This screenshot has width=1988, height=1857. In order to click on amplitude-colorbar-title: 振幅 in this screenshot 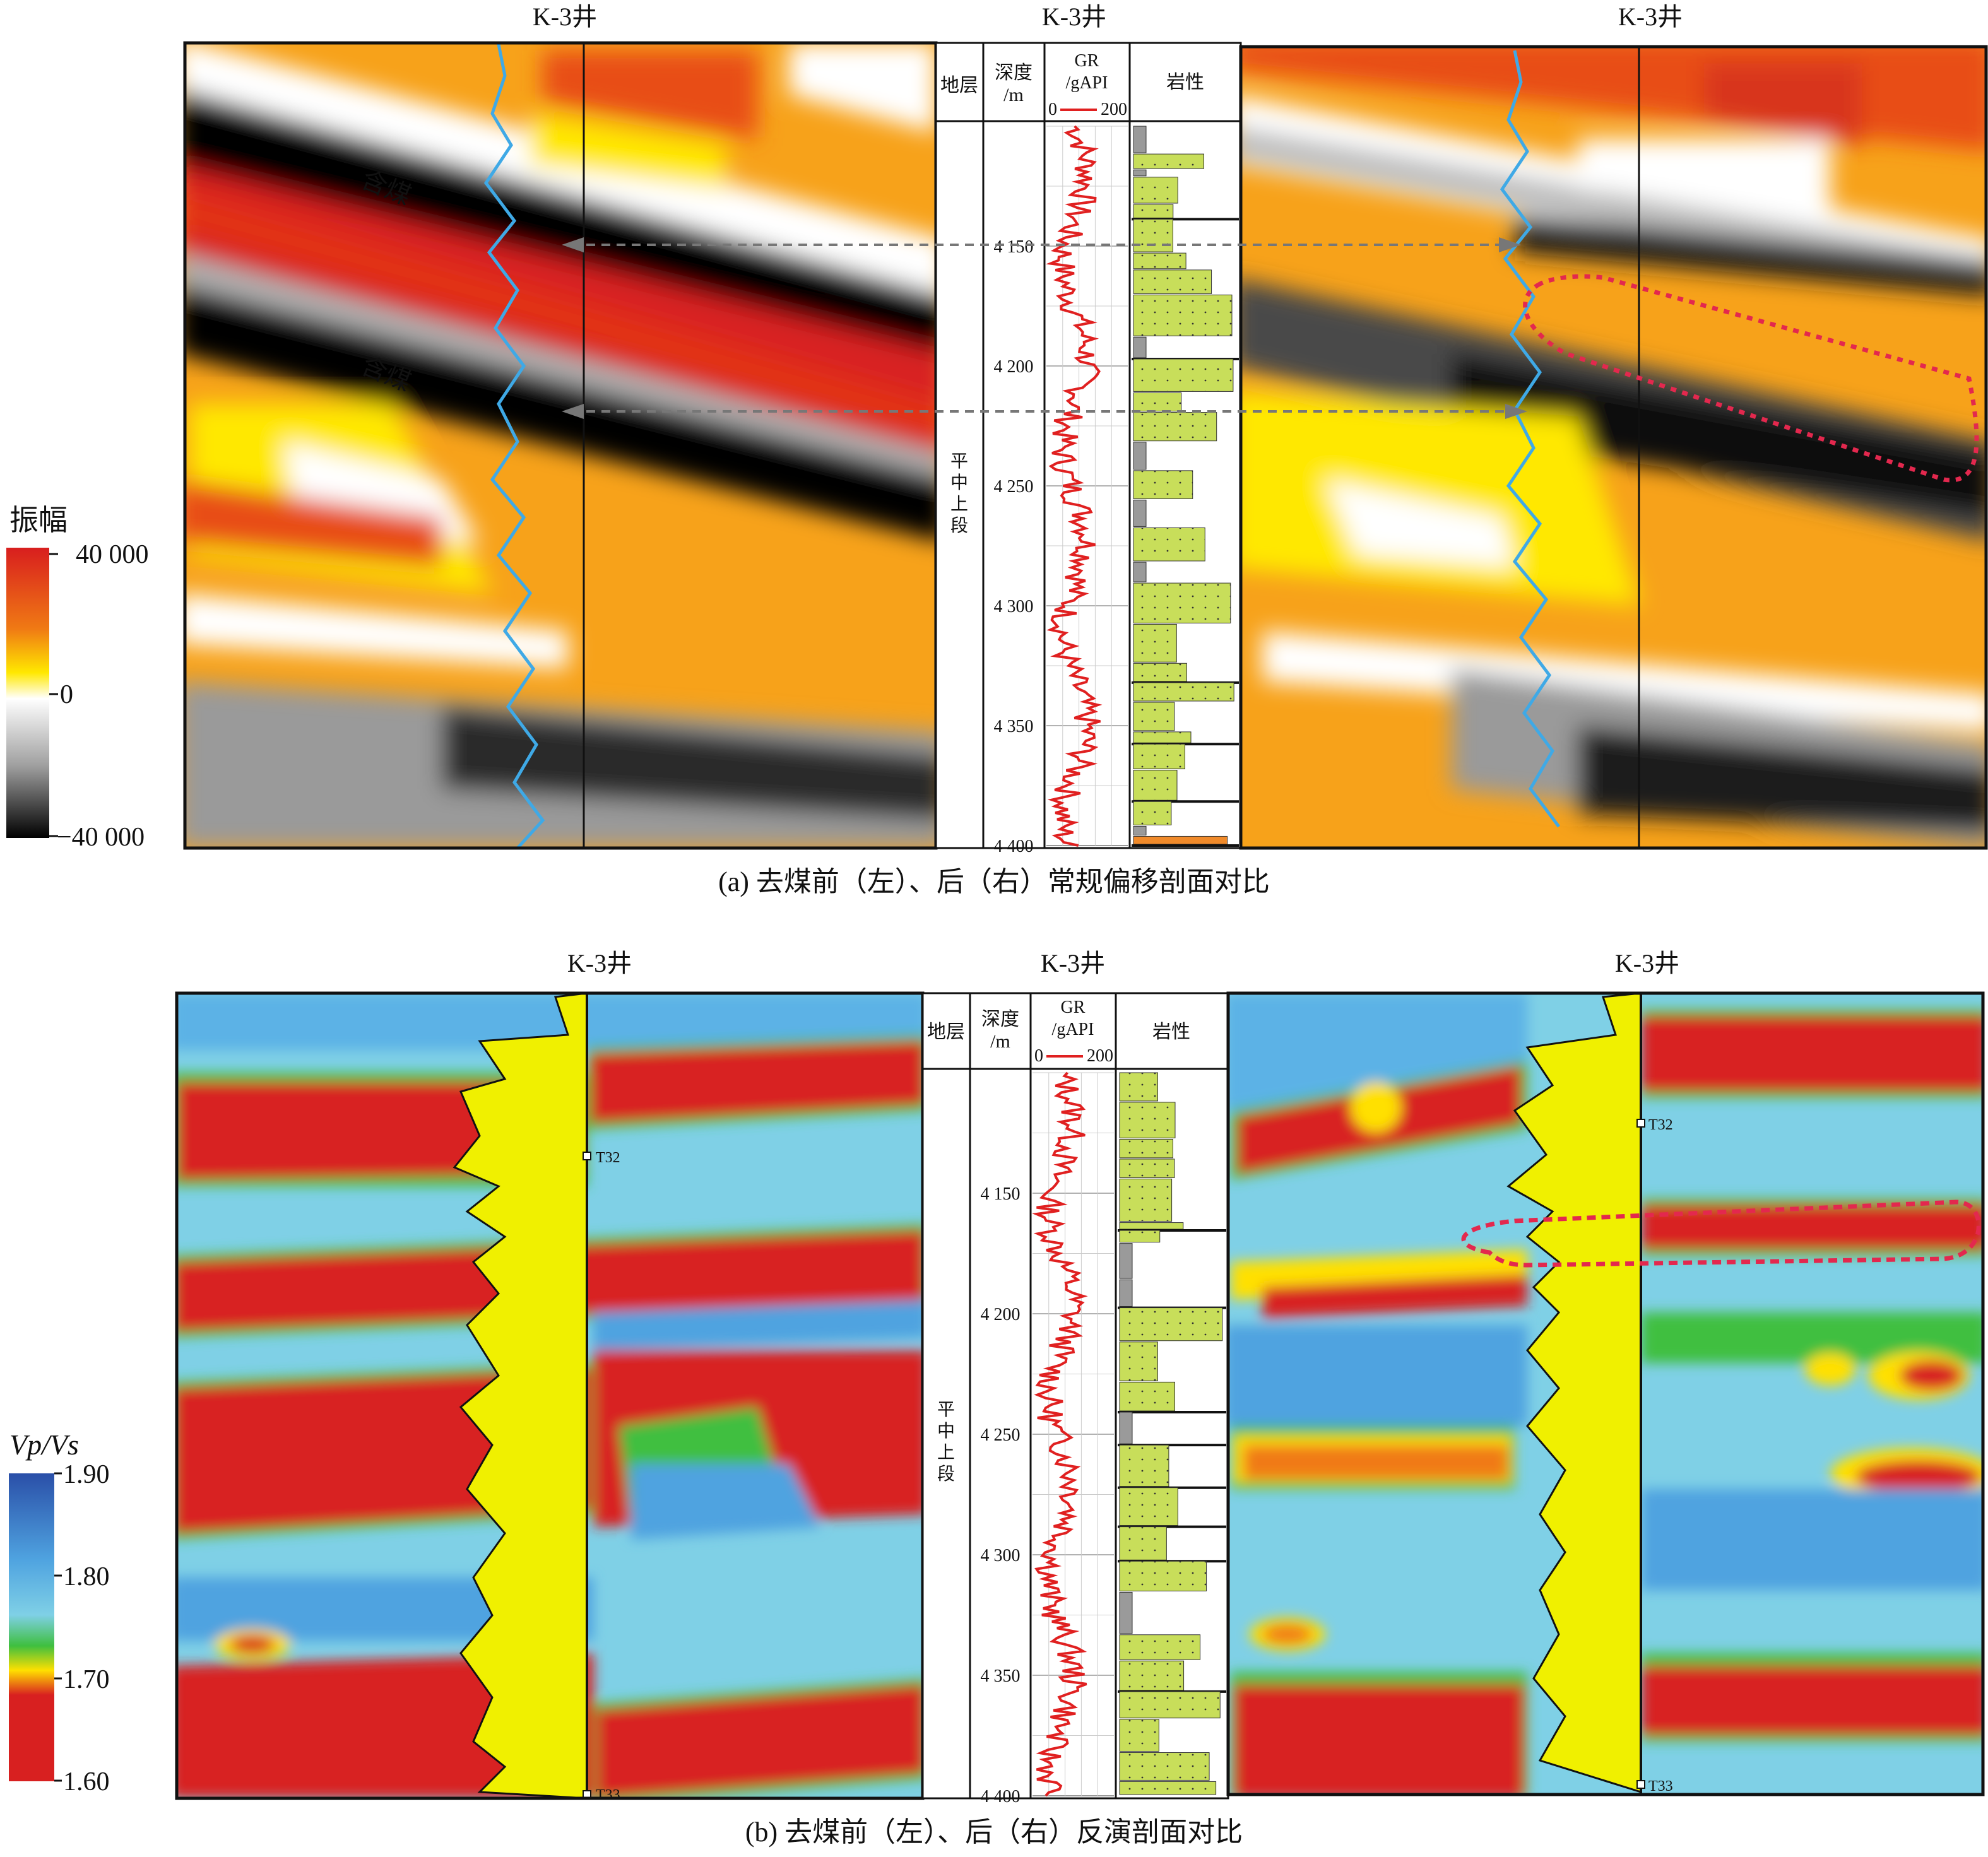, I will do `click(38, 520)`.